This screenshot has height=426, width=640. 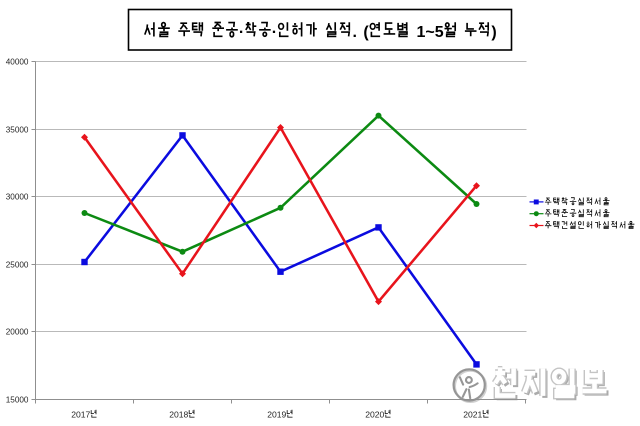 I want to click on svg-text: 2017, so click(x=80, y=415).